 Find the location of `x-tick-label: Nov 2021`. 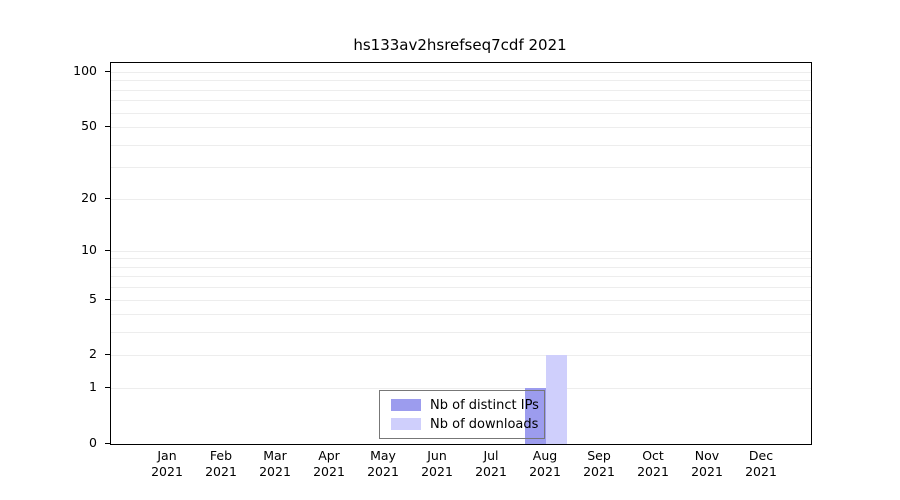

x-tick-label: Nov 2021 is located at coordinates (707, 463).